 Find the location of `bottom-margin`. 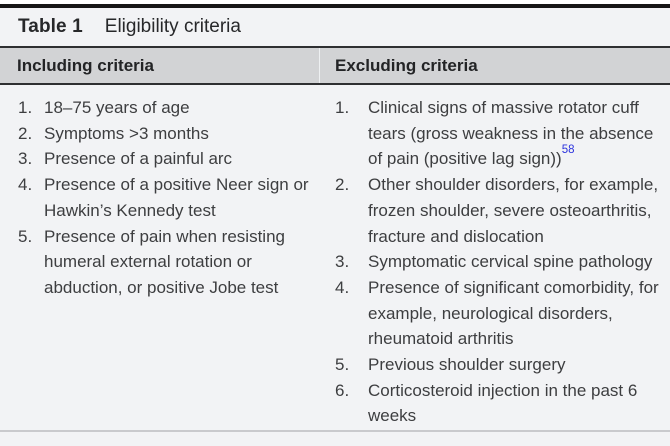

bottom-margin is located at coordinates (335, 438).